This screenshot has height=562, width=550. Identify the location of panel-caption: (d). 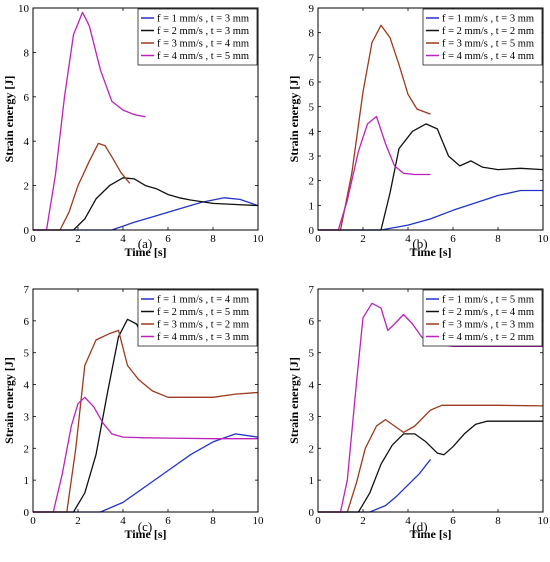
(419, 526).